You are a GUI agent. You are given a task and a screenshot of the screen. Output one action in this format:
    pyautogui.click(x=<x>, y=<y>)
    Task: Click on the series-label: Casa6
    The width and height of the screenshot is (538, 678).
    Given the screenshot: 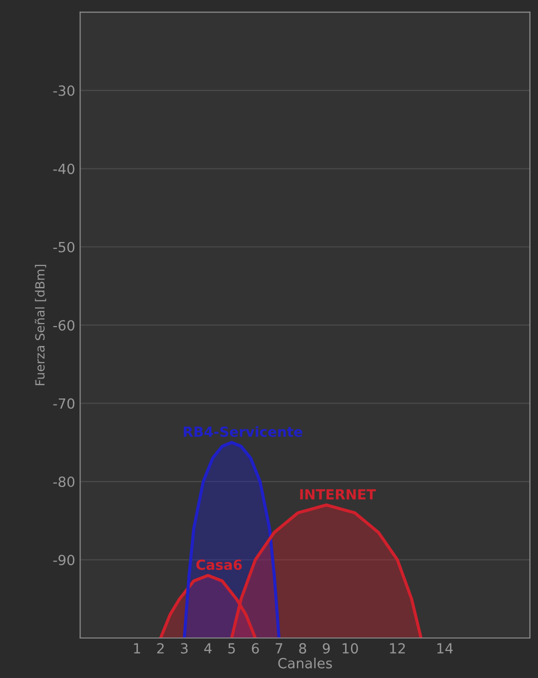 What is the action you would take?
    pyautogui.click(x=219, y=564)
    